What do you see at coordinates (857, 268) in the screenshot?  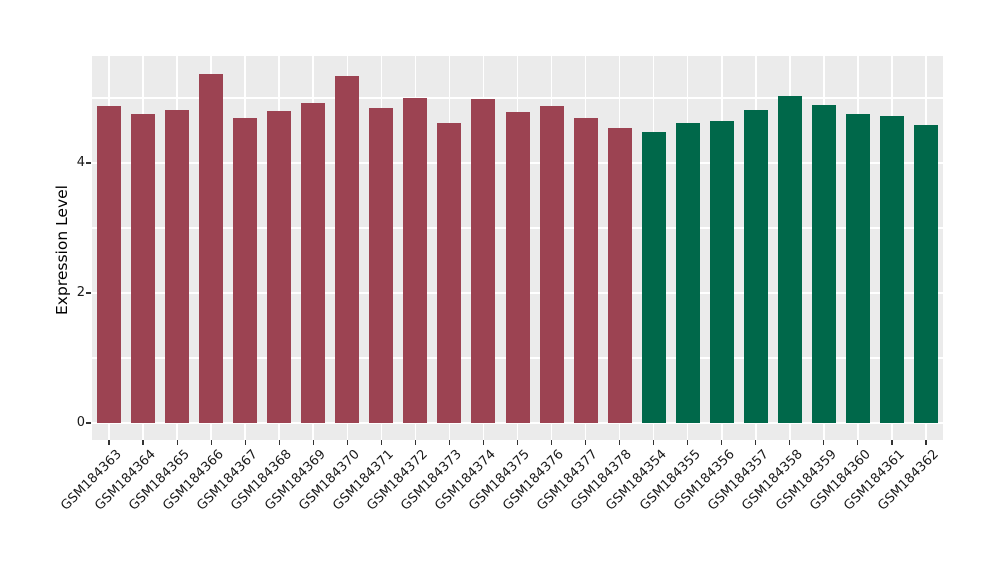 I see `bar-GSM184360` at bounding box center [857, 268].